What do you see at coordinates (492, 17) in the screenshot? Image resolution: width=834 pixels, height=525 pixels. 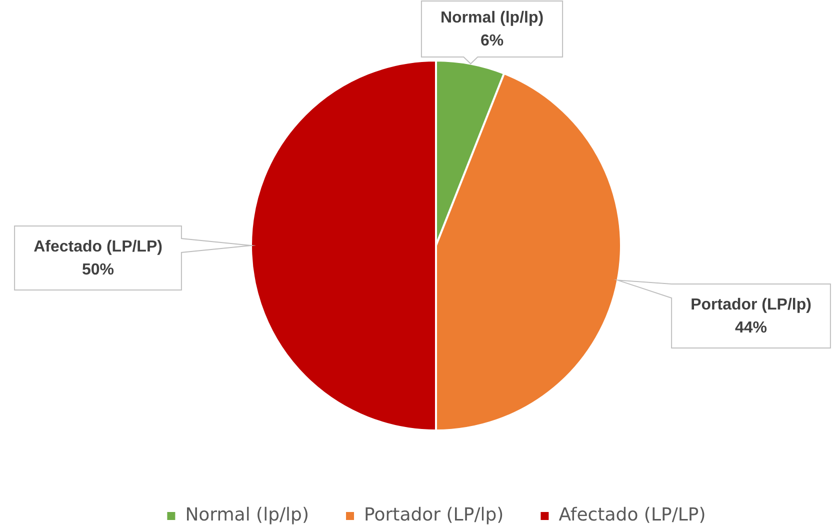 I see `slice-label: Normal (lp/lp)` at bounding box center [492, 17].